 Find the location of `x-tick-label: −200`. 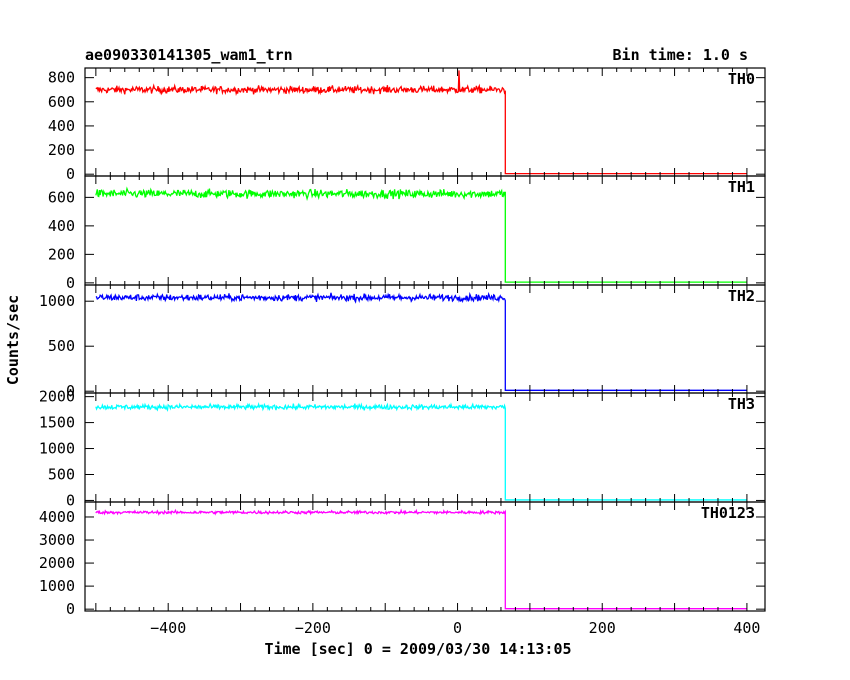

x-tick-label: −200 is located at coordinates (313, 628).